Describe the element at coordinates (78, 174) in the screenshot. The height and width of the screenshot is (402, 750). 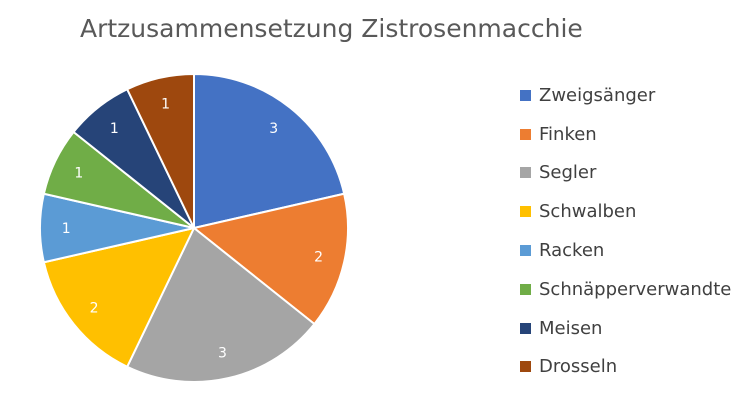
I see `data-label-5: 1` at that location.